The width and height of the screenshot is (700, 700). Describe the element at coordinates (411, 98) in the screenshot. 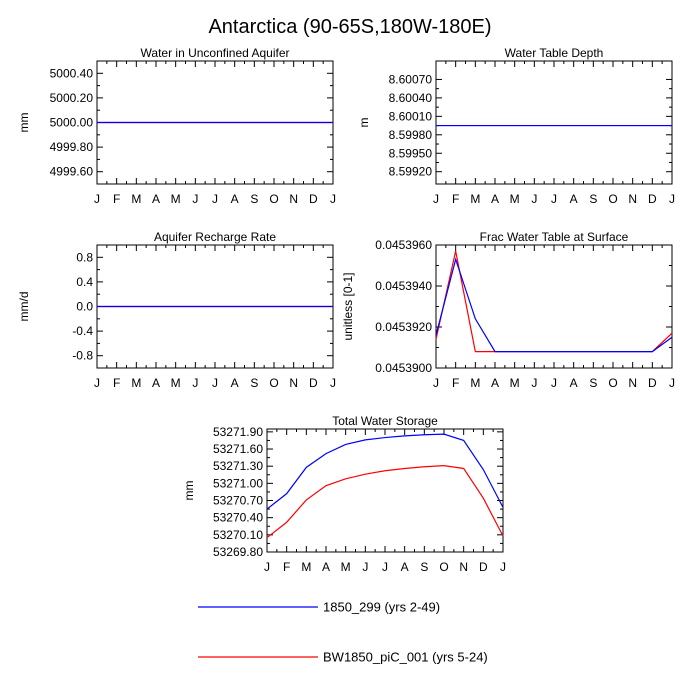

I see `y-tick-label: 8.60040` at that location.